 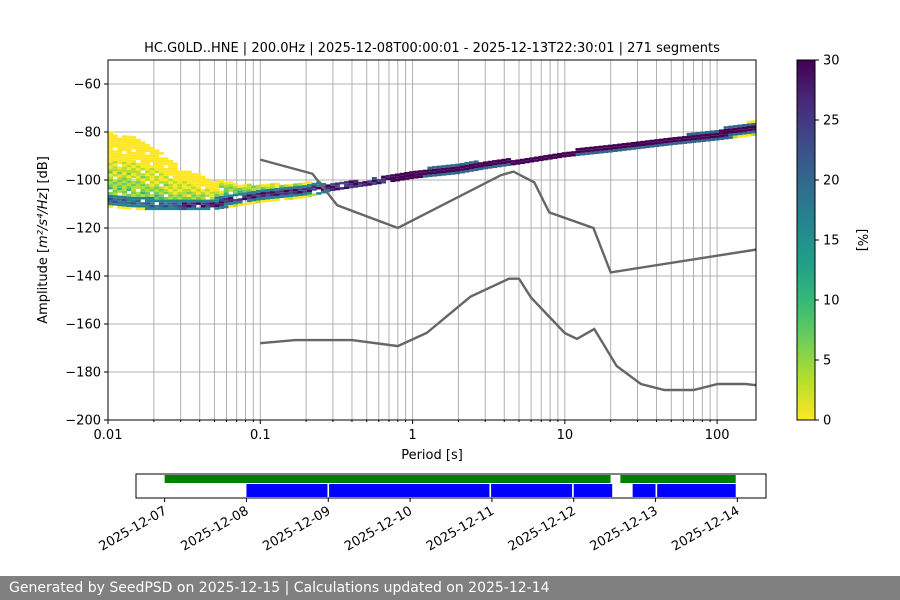 What do you see at coordinates (260, 435) in the screenshot?
I see `x-tick-label: 0.1` at bounding box center [260, 435].